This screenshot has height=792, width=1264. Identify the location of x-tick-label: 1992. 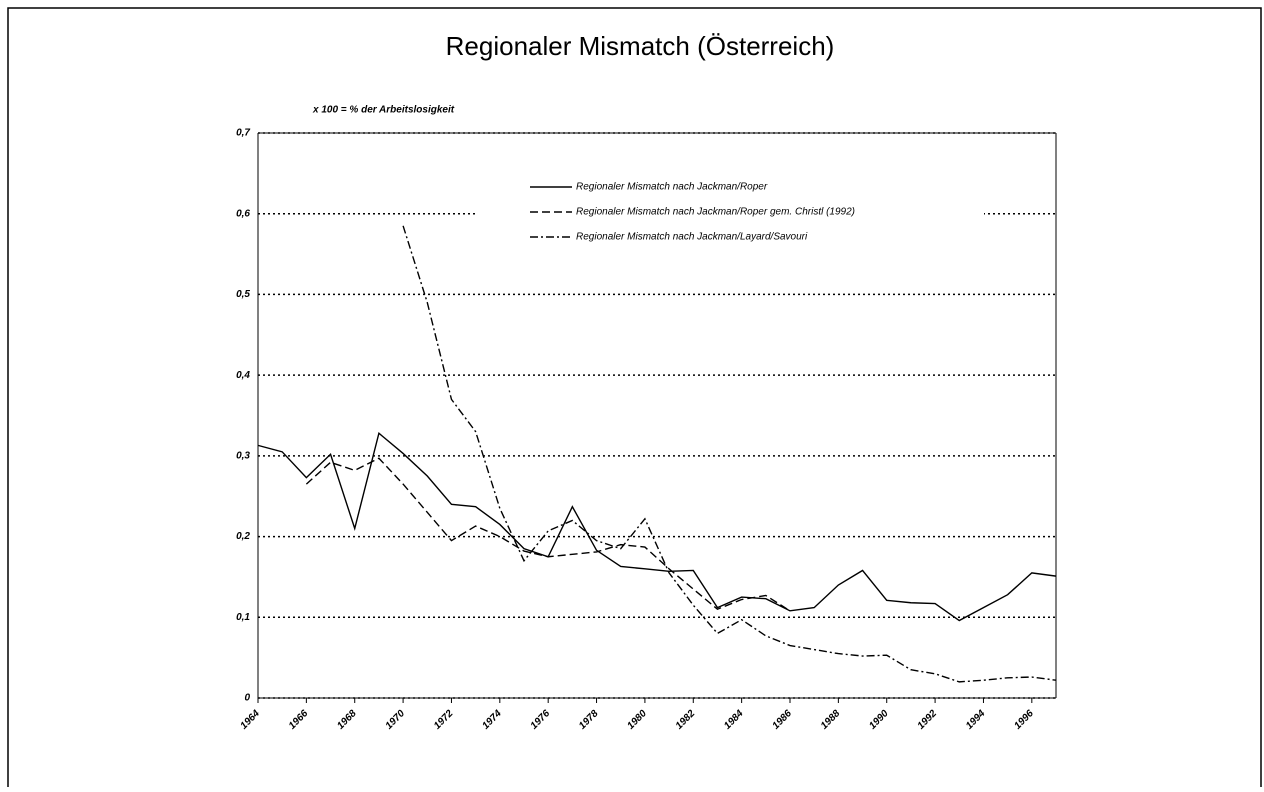
(928, 720).